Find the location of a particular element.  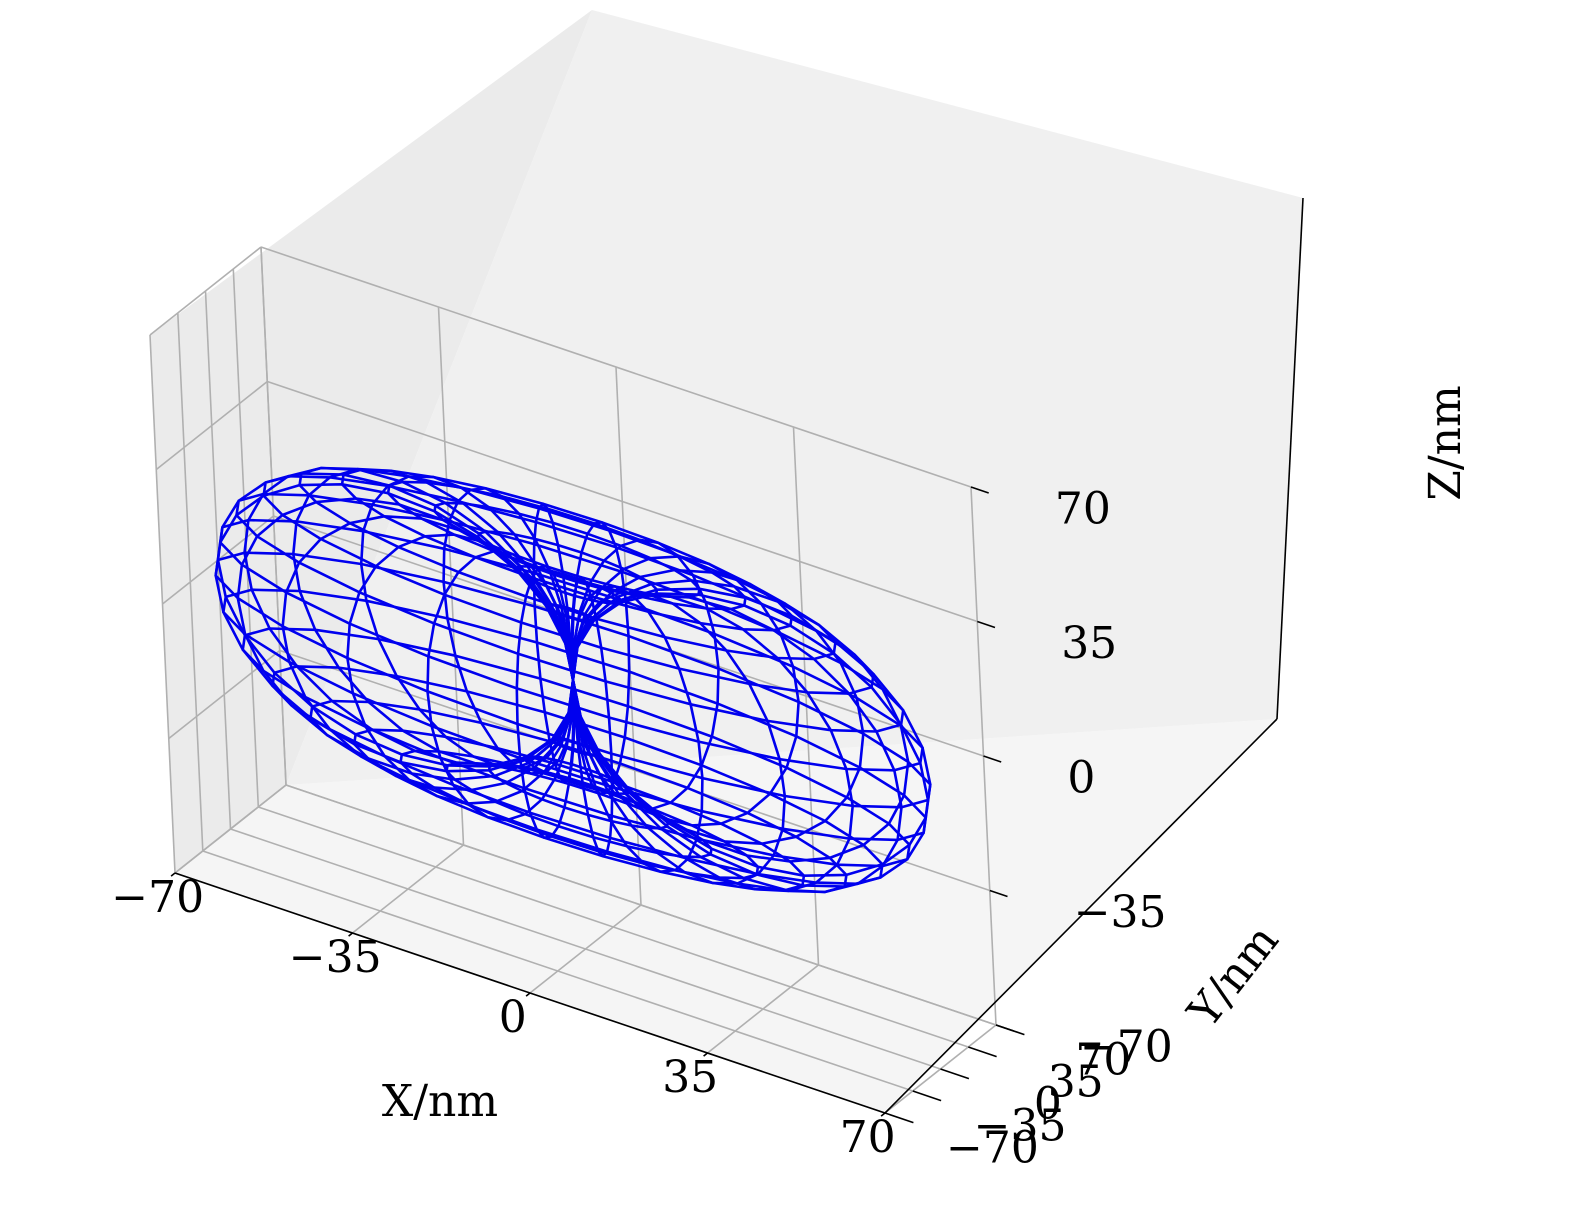

y-axis-line is located at coordinates (1081, 916).